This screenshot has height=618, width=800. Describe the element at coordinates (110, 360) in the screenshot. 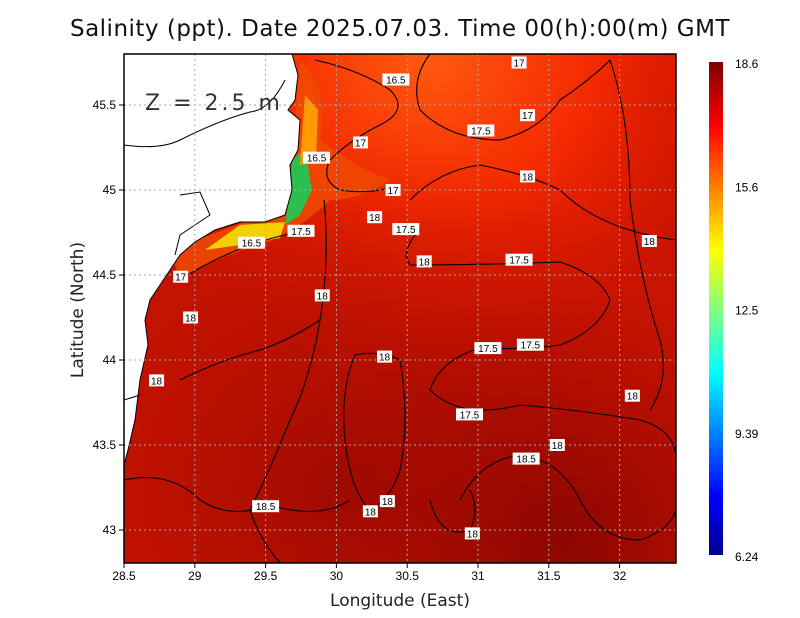

I see `y-tick-label: 44` at that location.